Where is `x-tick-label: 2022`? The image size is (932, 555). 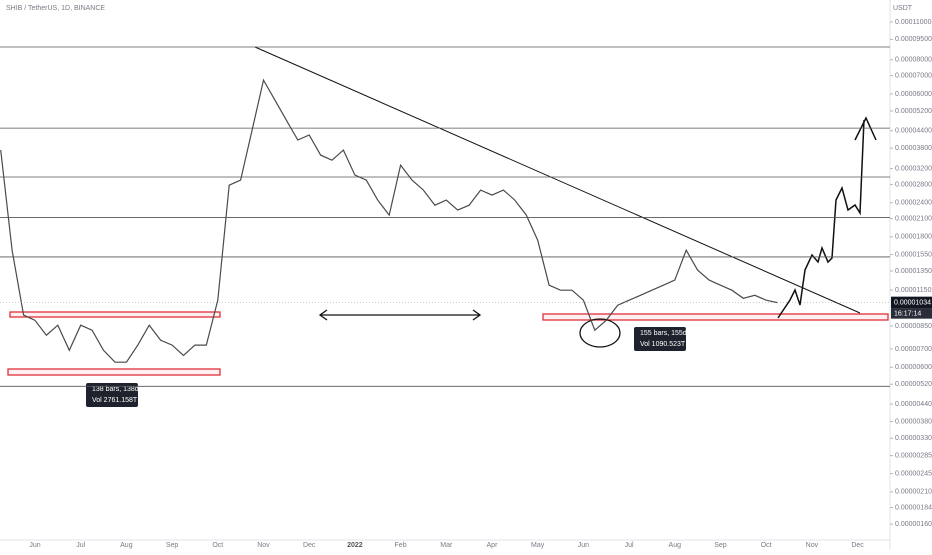
x-tick-label: 2022 is located at coordinates (355, 545).